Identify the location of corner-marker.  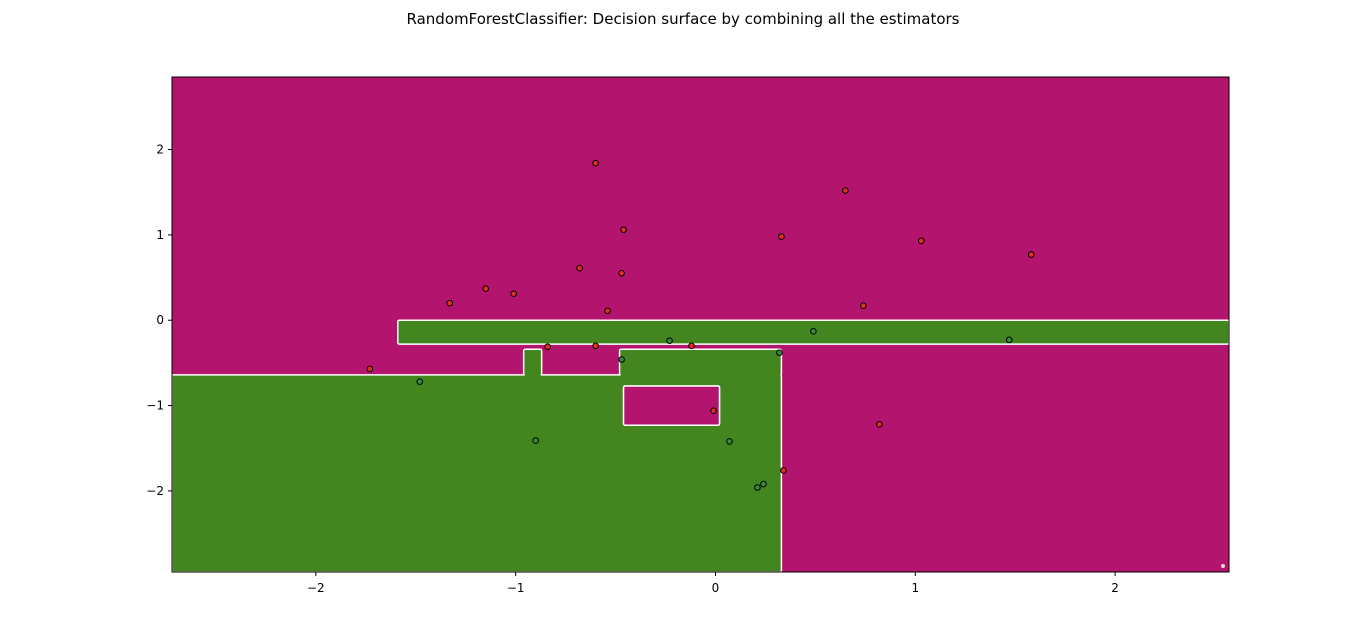
(1223, 566).